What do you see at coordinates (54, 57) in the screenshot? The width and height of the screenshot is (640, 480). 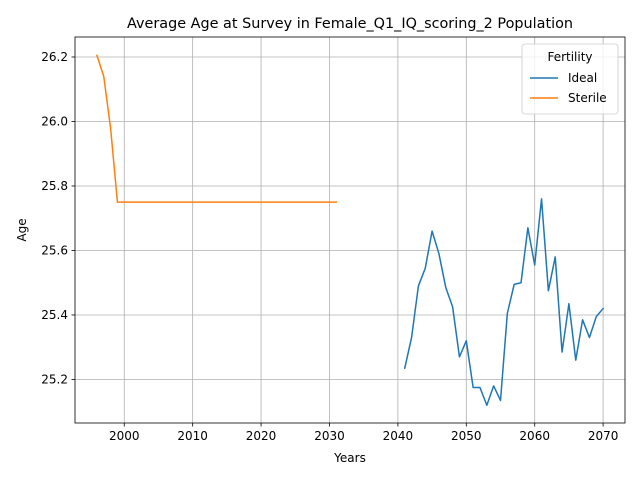 I see `y-tick-label: 26.2` at bounding box center [54, 57].